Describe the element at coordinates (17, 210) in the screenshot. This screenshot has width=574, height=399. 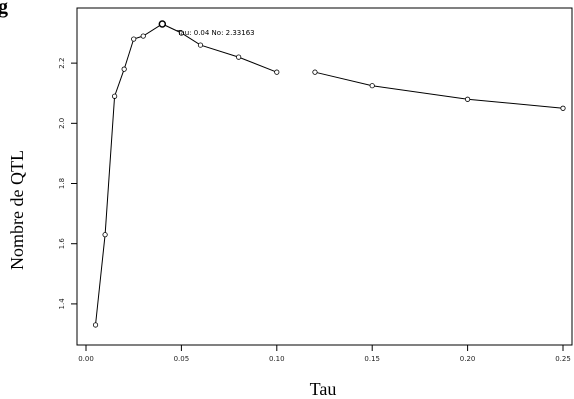
I see `y-axis-title: Nombre de QTL` at that location.